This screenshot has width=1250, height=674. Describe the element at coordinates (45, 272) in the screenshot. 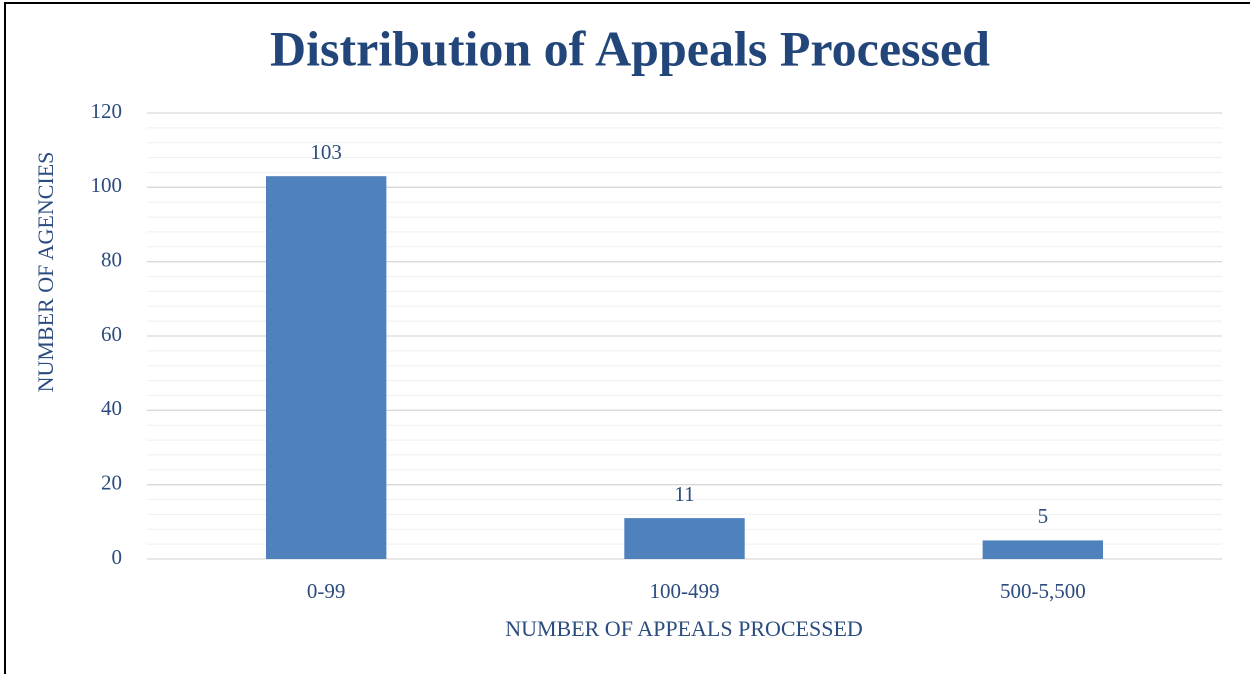

I see `y-axis-label: NUMBER OF AGENCIES` at that location.